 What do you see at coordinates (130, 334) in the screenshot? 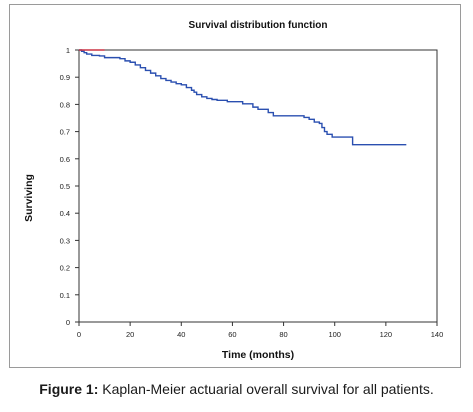
I see `x-tick-label: 20` at bounding box center [130, 334].